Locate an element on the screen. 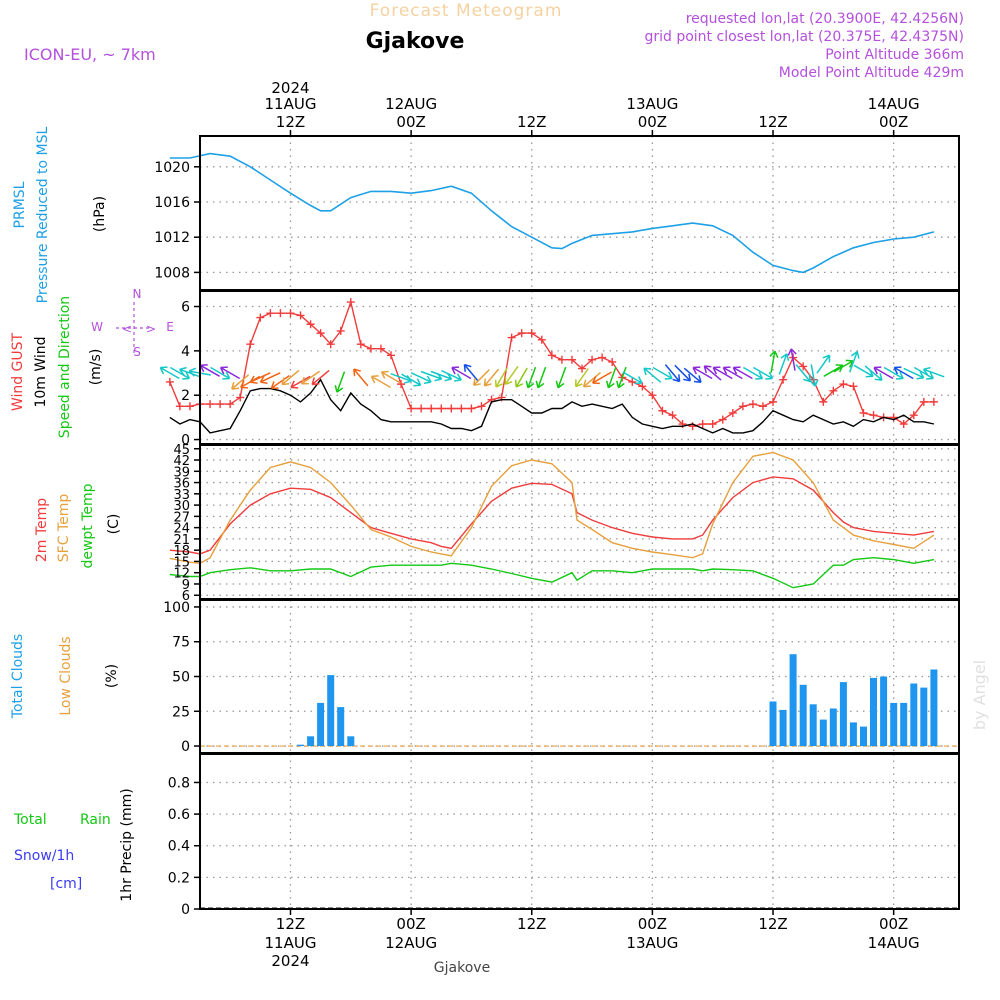 Image resolution: width=1000 pixels, height=1000 pixels. wind-gust-label: Wind GUST is located at coordinates (18, 371).